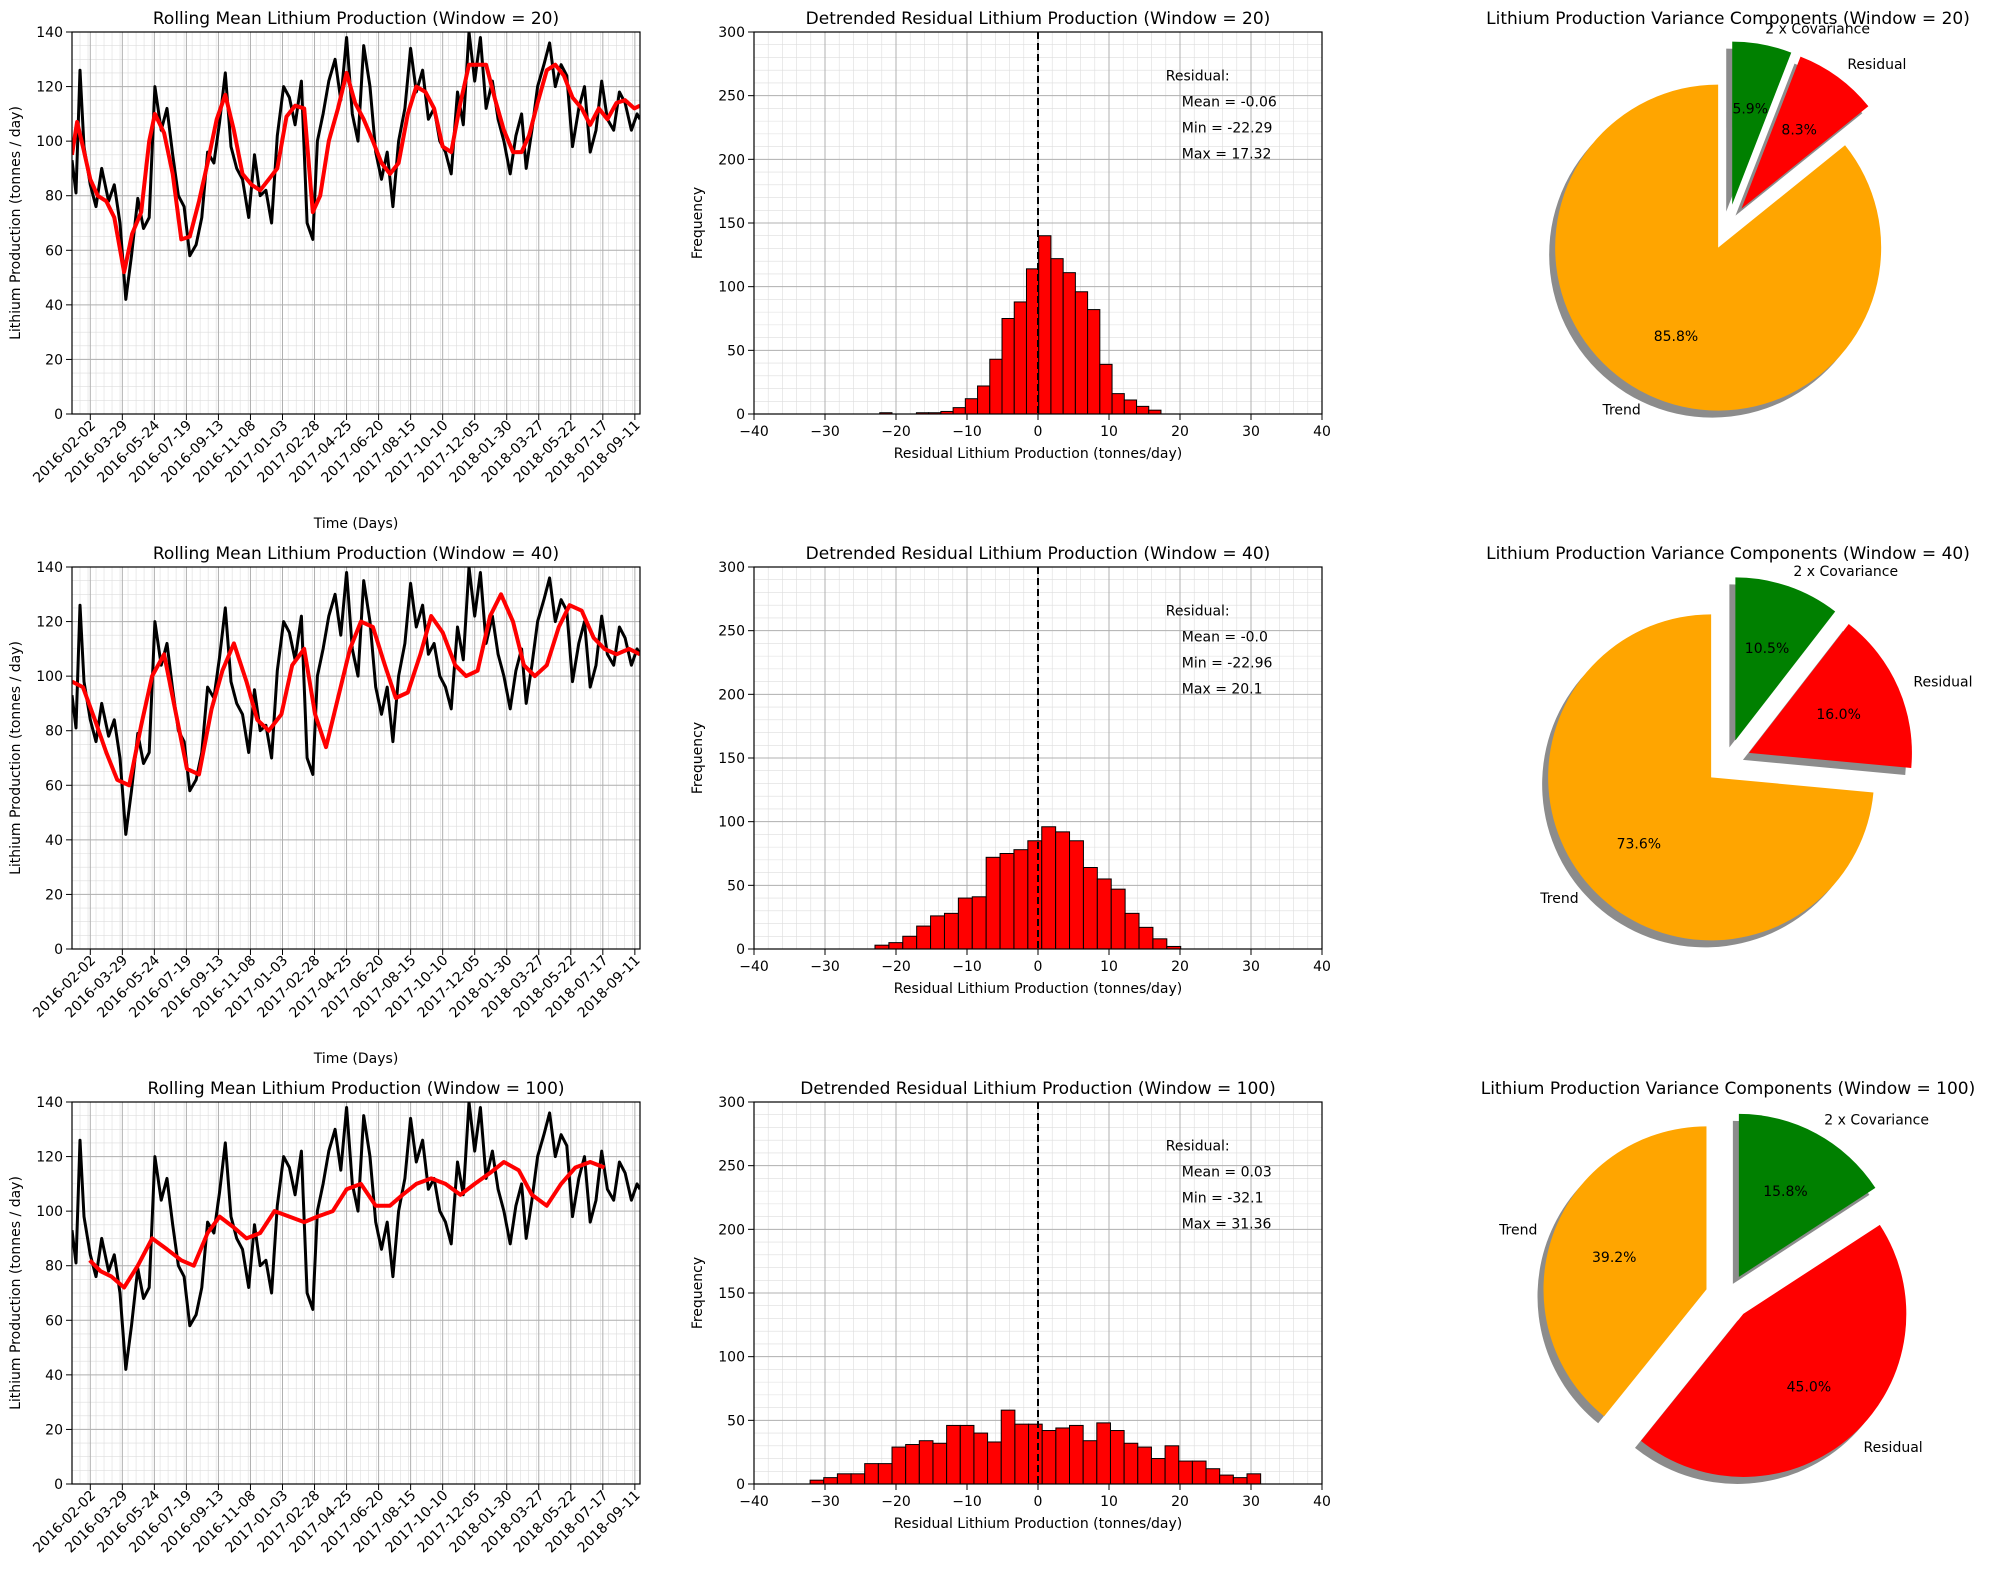  Describe the element at coordinates (731, 1294) in the screenshot. I see `y-tick-label: 150` at that location.